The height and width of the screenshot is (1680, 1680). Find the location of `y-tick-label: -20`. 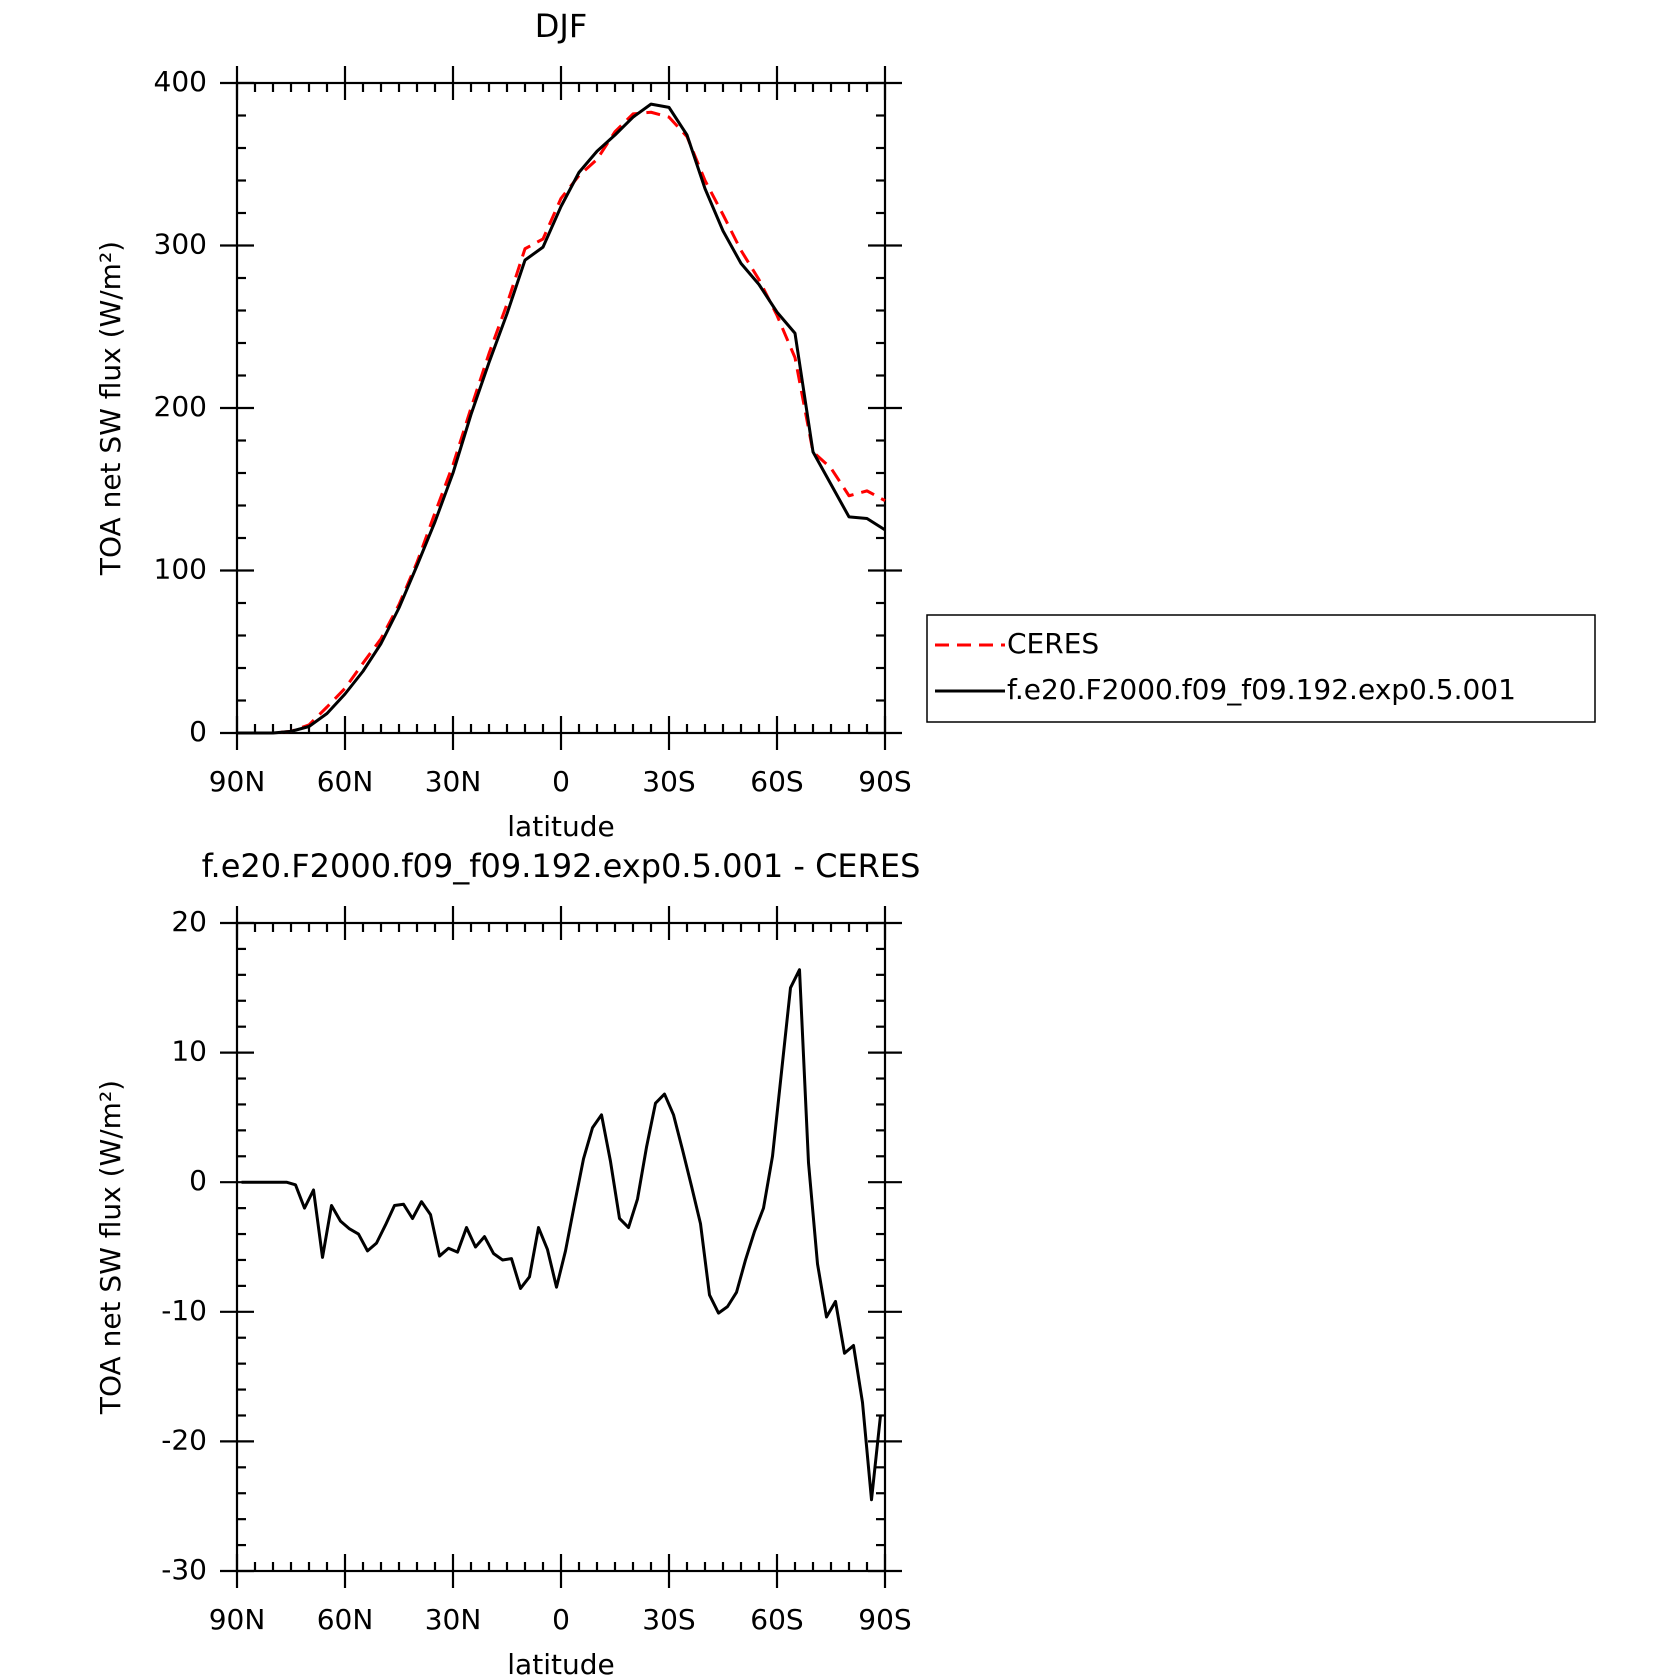

y-tick-label: -20 is located at coordinates (184, 1439).